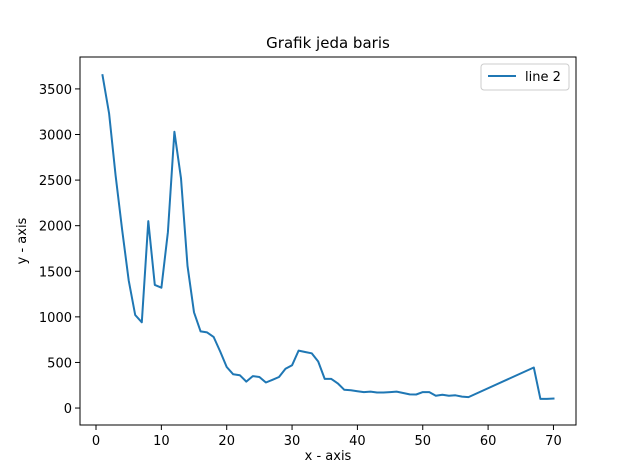 This screenshot has height=472, width=640. What do you see at coordinates (55, 136) in the screenshot?
I see `y-tick-label: 3000` at bounding box center [55, 136].